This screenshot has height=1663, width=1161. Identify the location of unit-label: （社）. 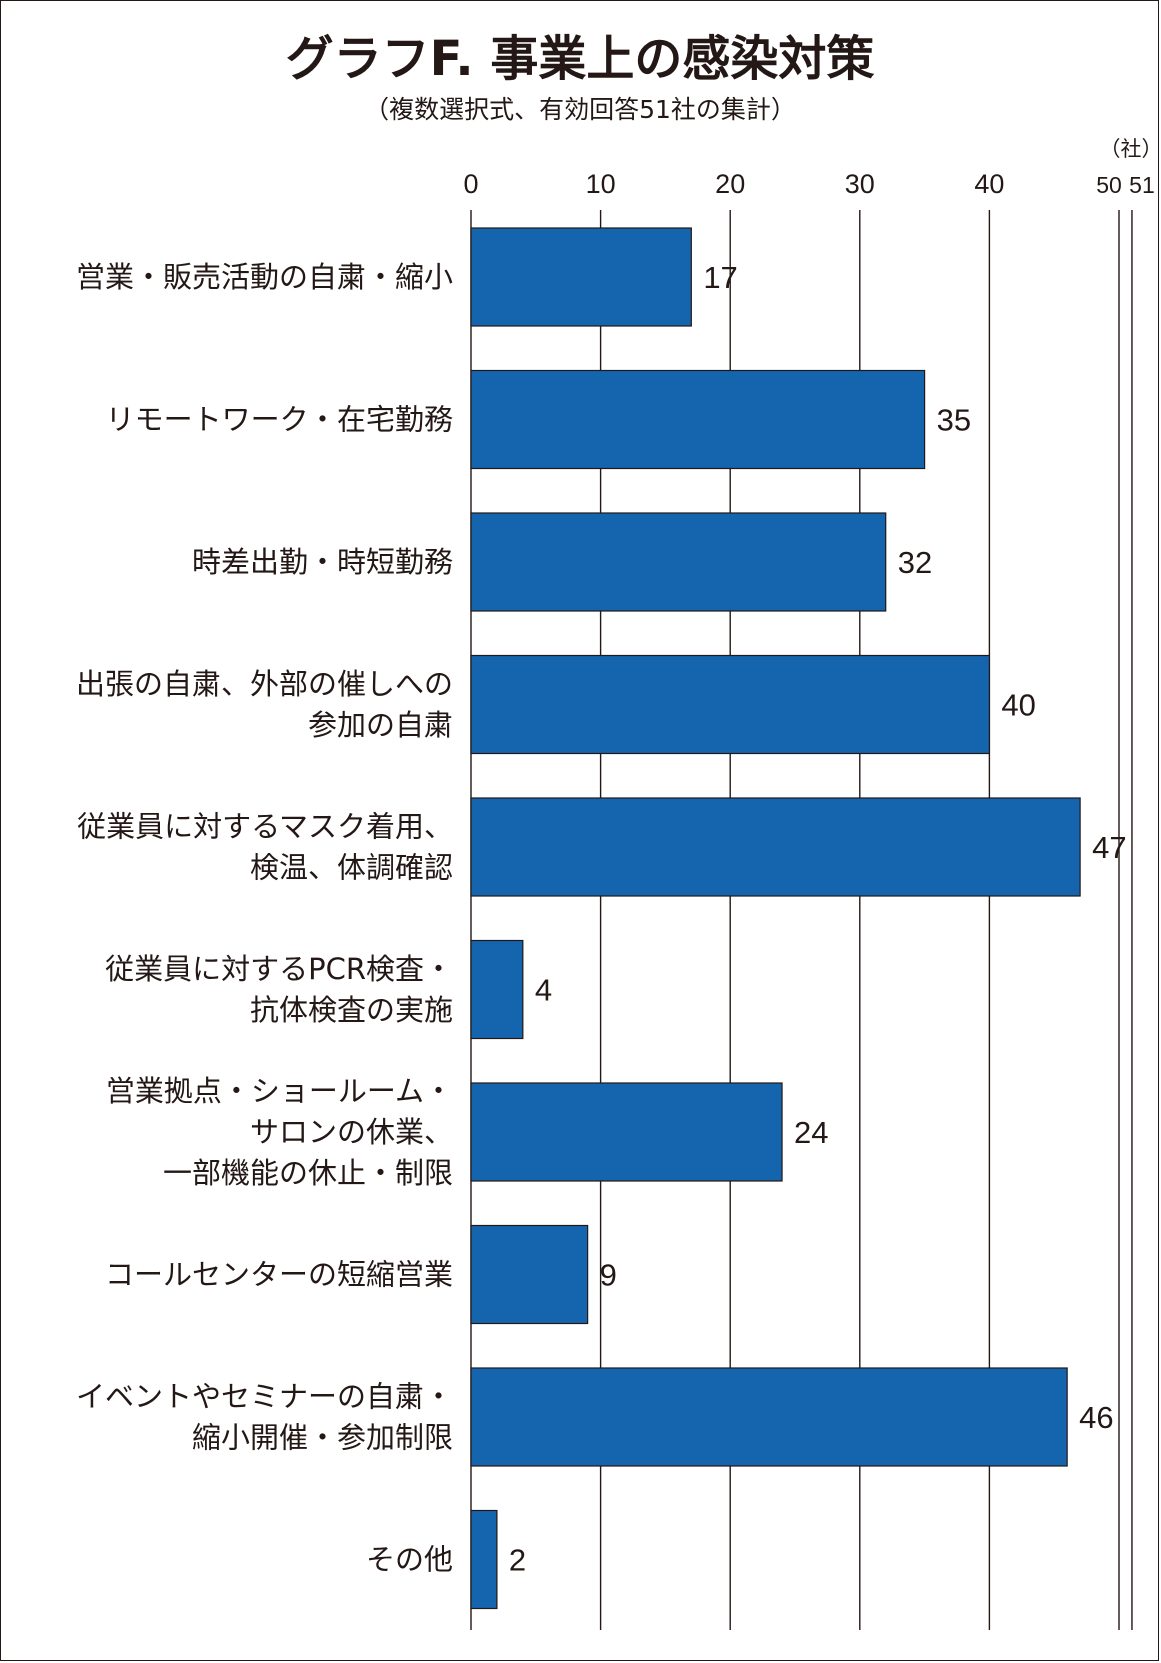
(1130, 149).